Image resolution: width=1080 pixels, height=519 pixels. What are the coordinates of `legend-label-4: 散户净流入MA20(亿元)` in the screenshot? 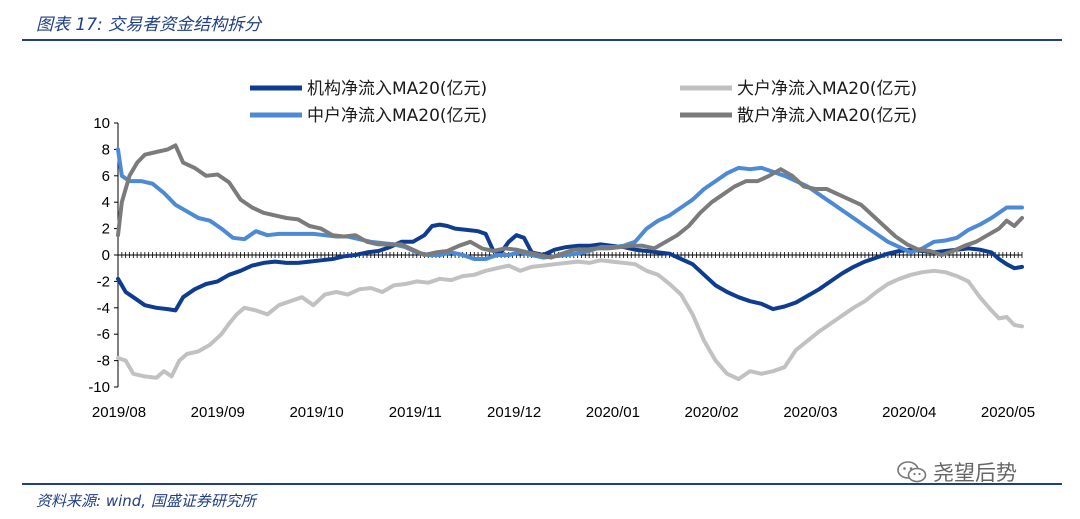 It's located at (827, 116).